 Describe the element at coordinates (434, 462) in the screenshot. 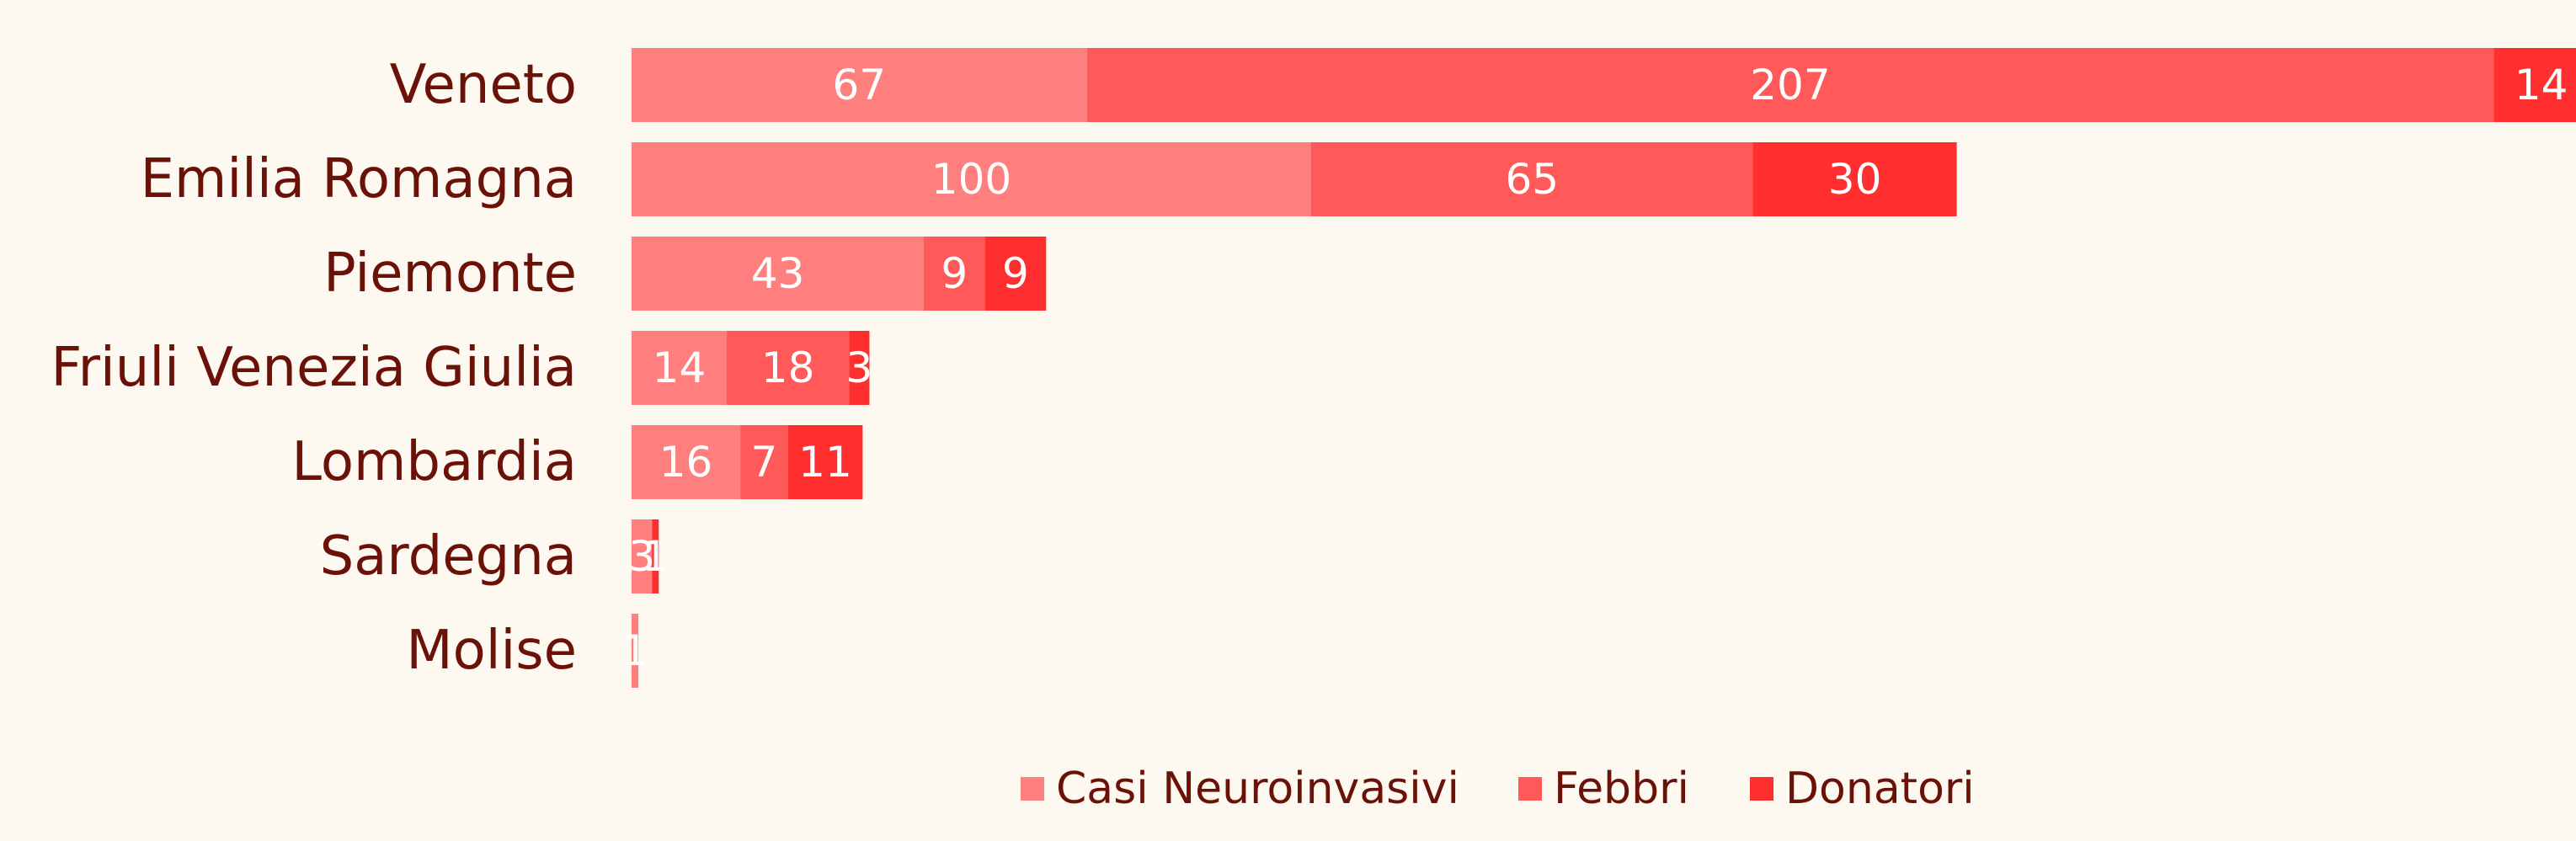

I see `category-label-lombardia: Lombardia` at that location.